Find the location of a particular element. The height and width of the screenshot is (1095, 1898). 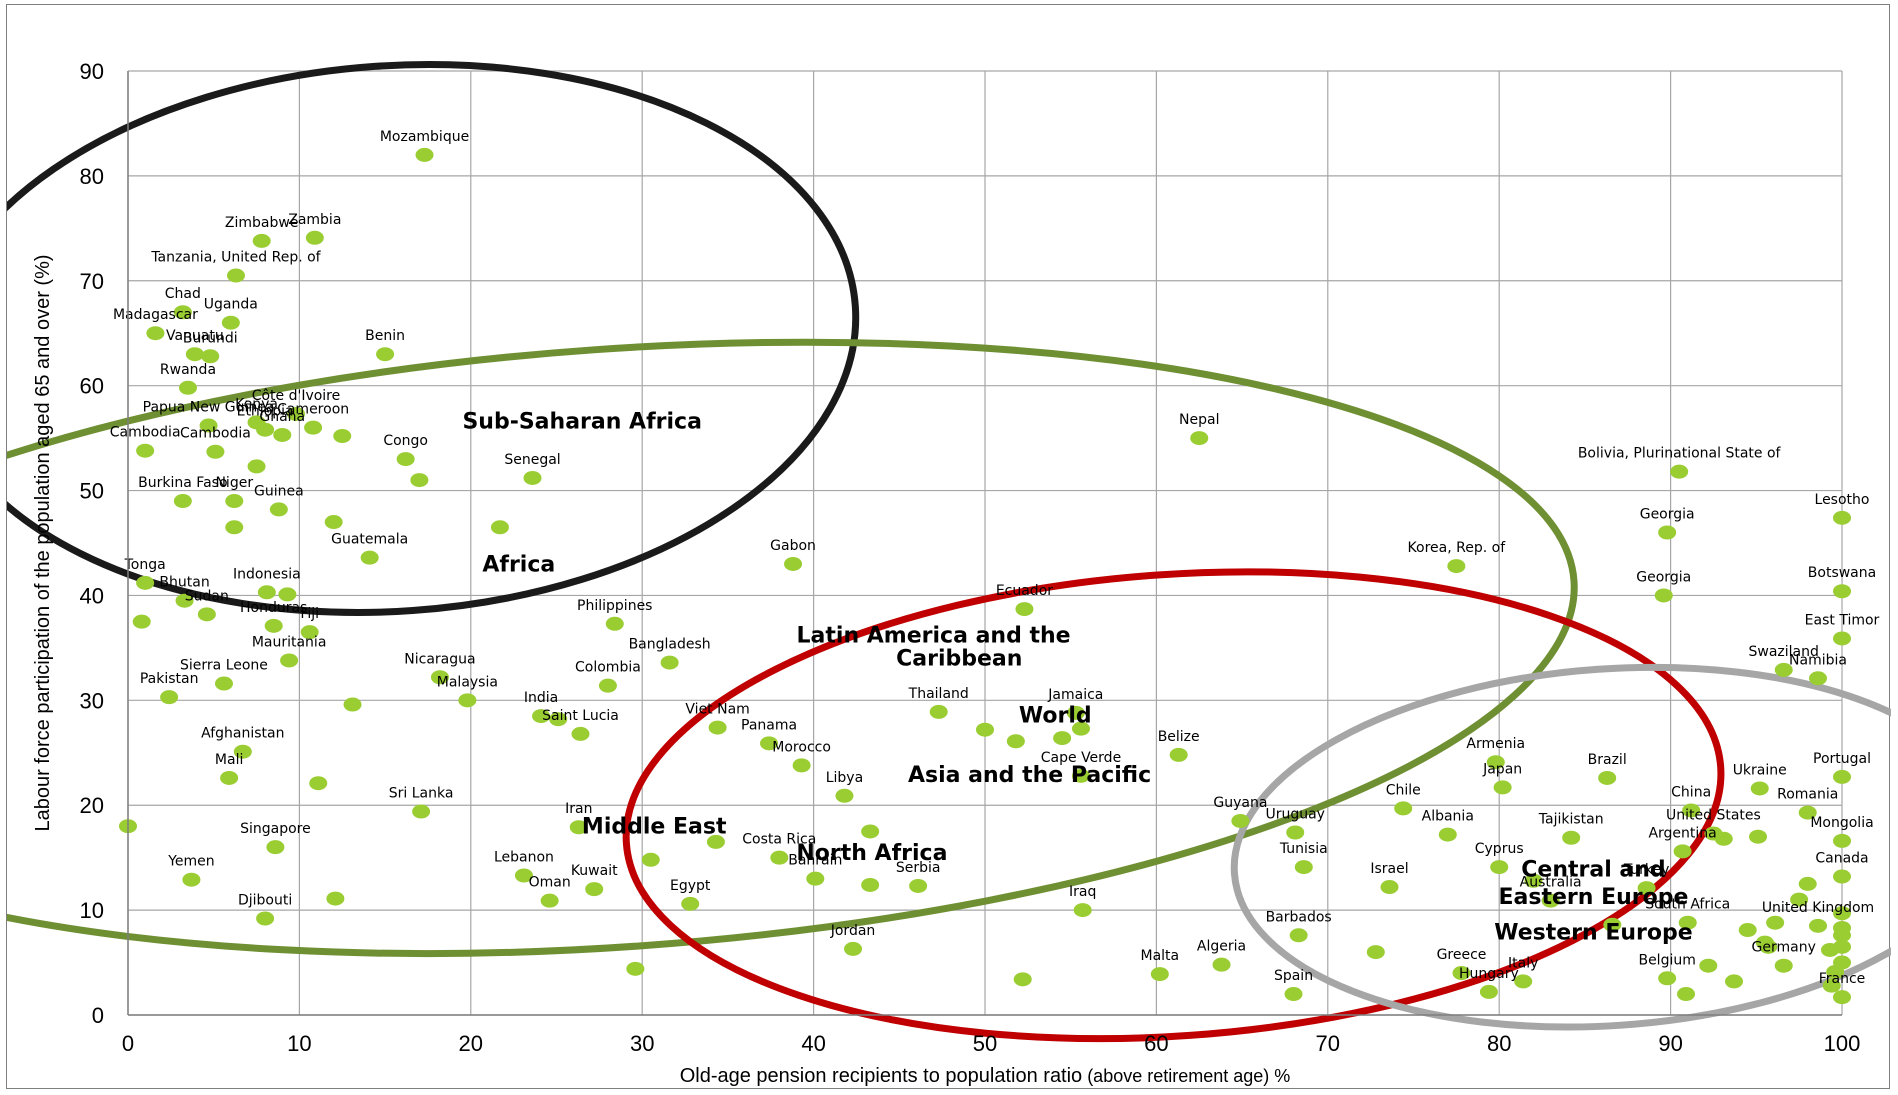

data-point-label: Brazil is located at coordinates (1607, 760).